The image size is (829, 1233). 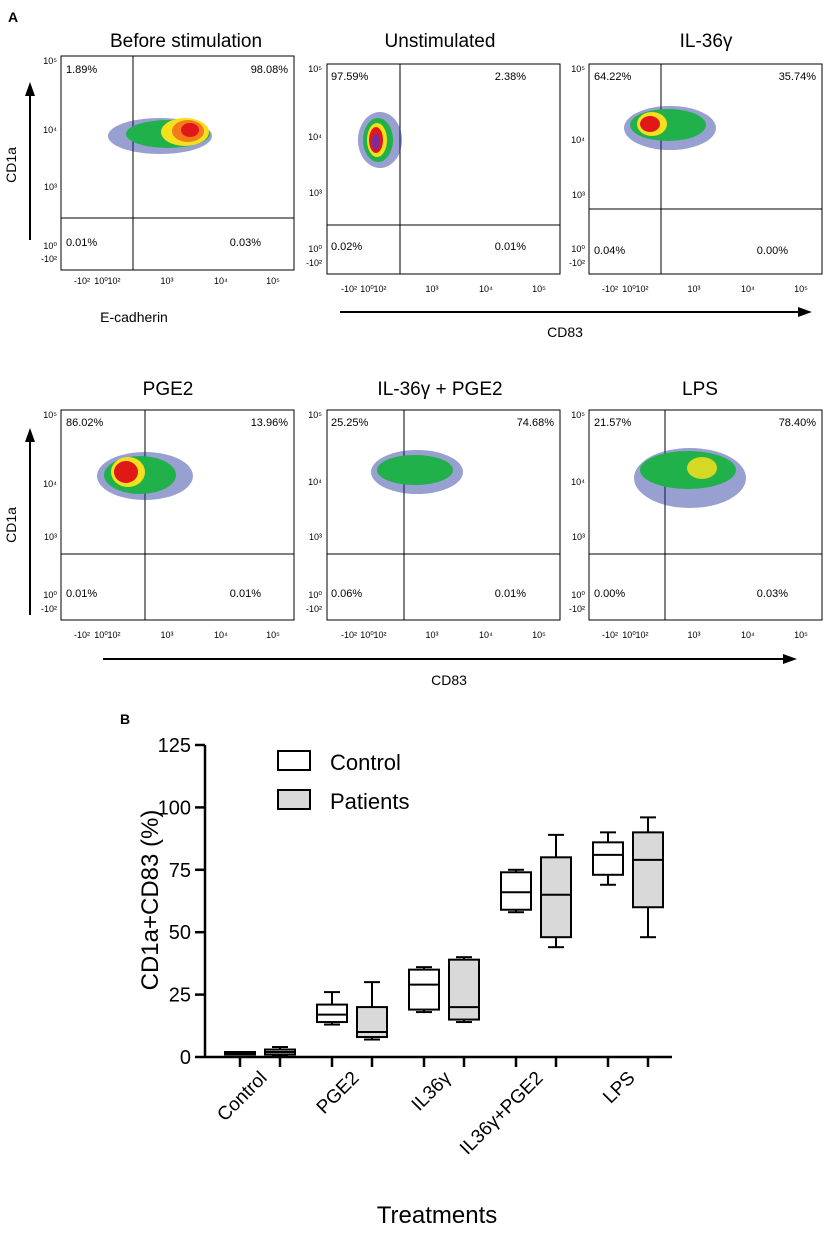 I want to click on quadrant-ul: 1.89%, so click(x=81, y=70).